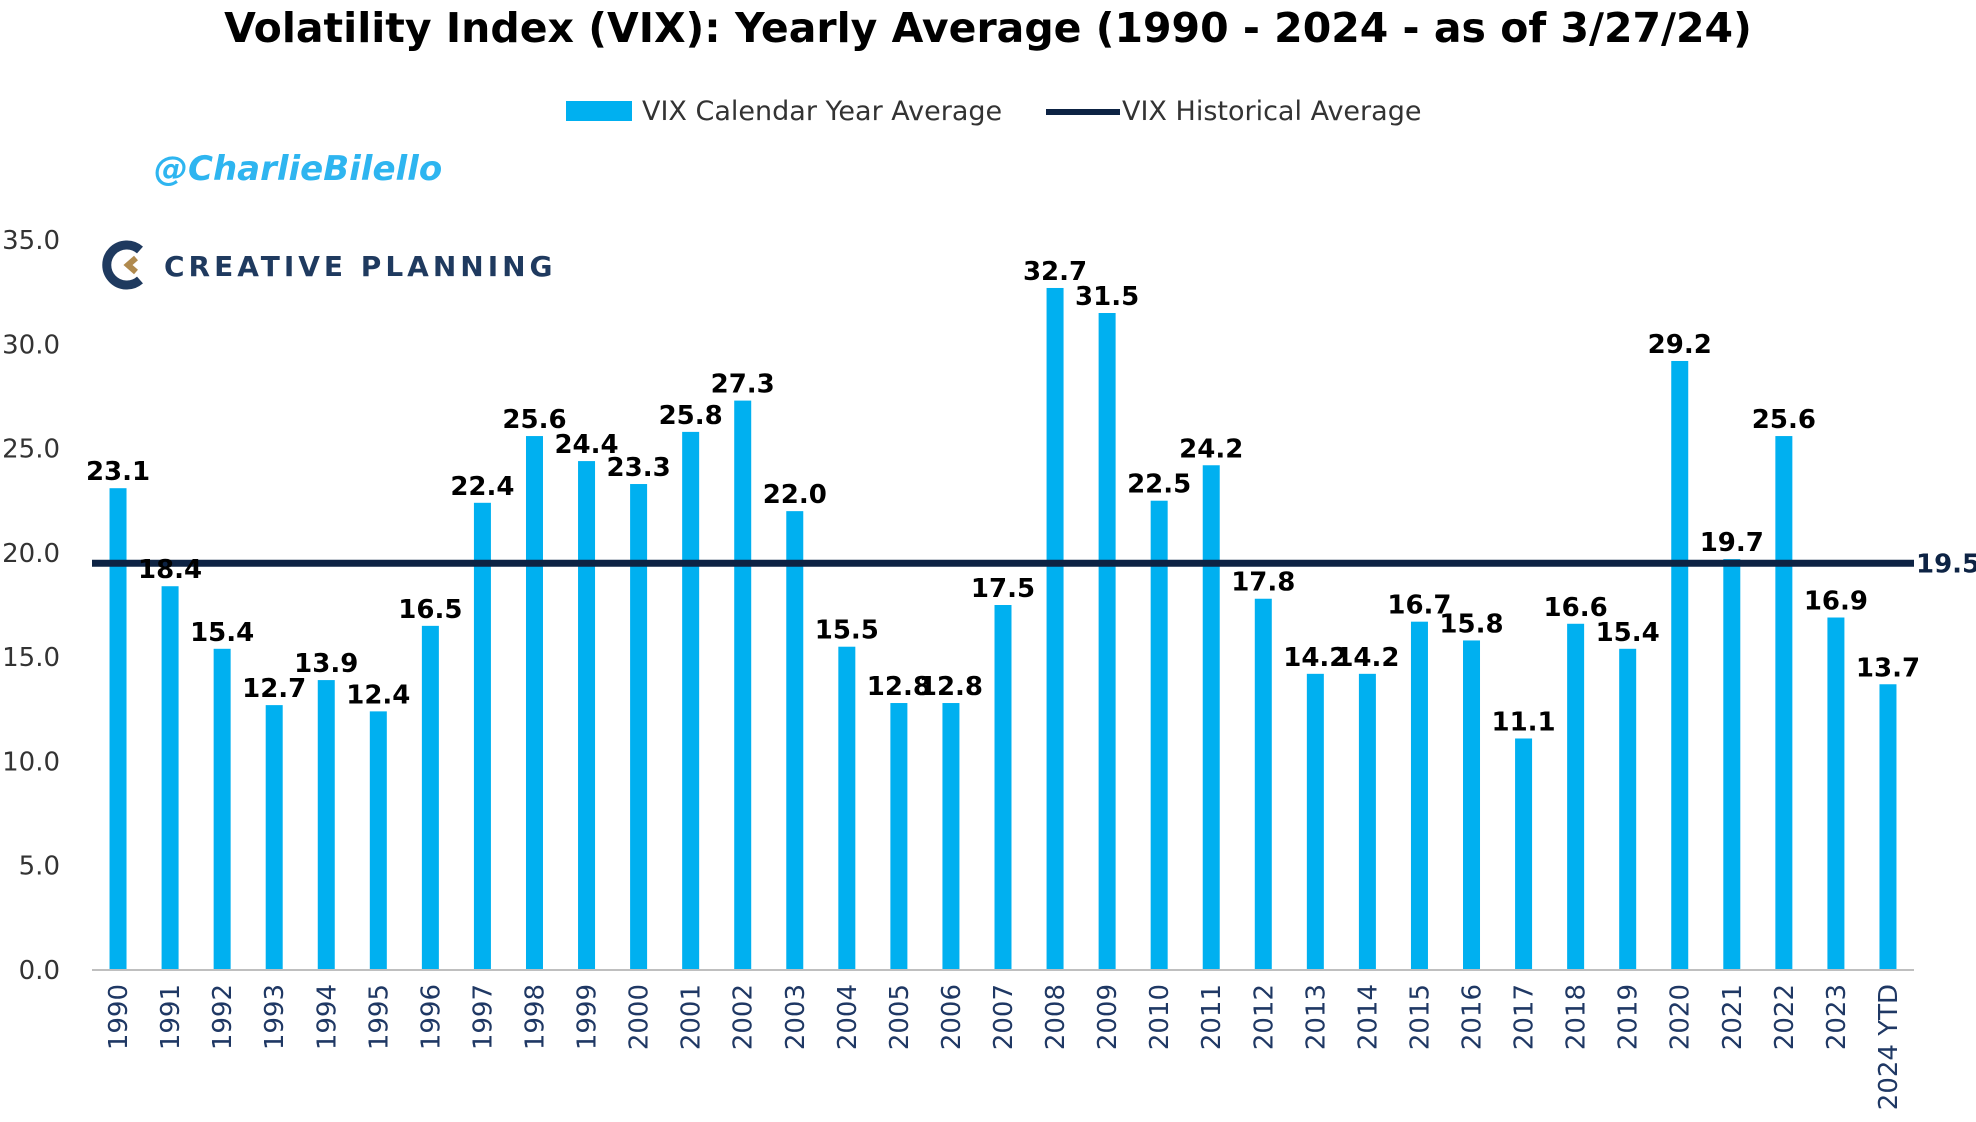 The height and width of the screenshot is (1122, 1976). I want to click on x-tick-label: 2005, so click(900, 1017).